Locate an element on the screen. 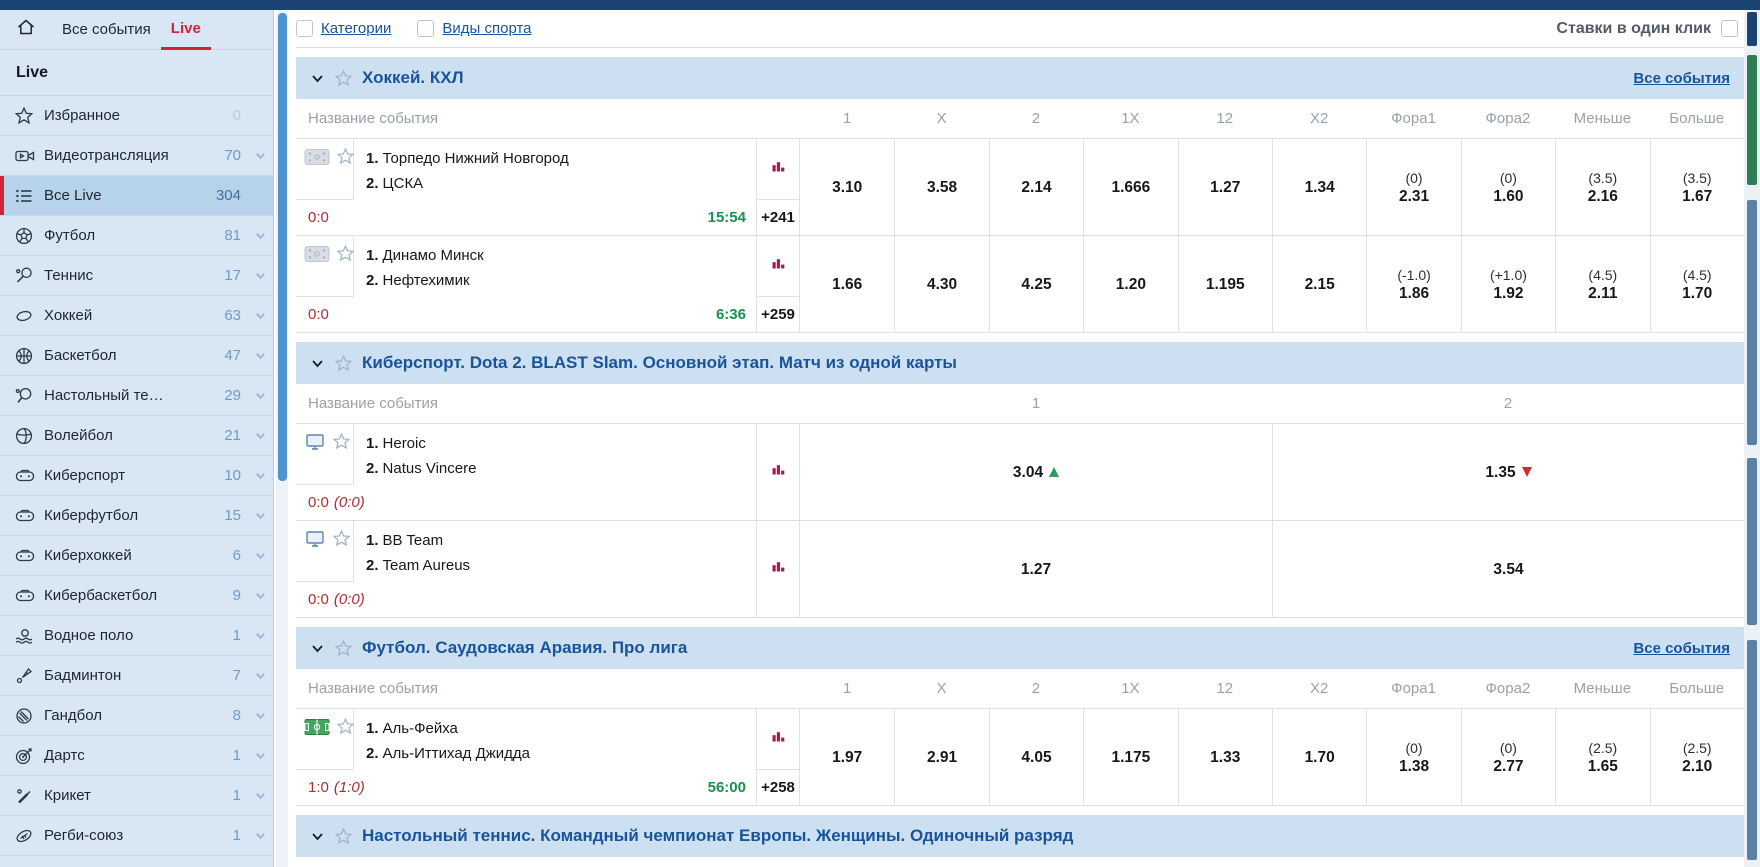 The height and width of the screenshot is (867, 1760). odds-cell: 1.70 is located at coordinates (1318, 757).